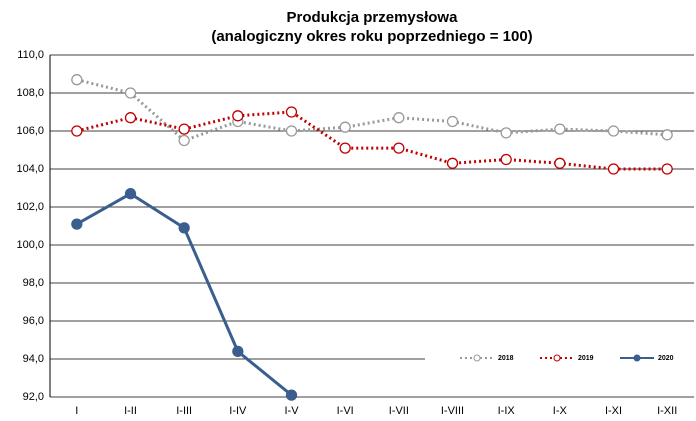 This screenshot has height=421, width=696. What do you see at coordinates (373, 17) in the screenshot?
I see `chart-title: Produkcja przemysłowa` at bounding box center [373, 17].